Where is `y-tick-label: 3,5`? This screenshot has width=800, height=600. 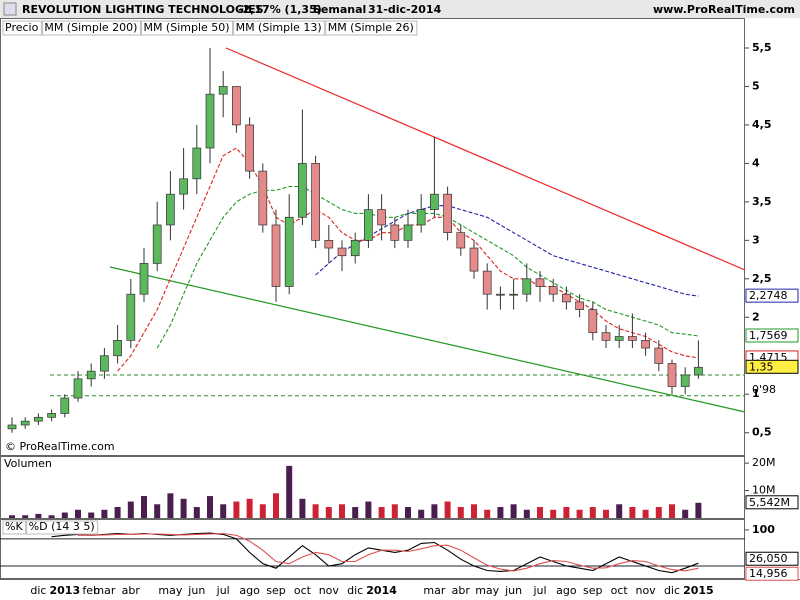 y-tick-label: 3,5 is located at coordinates (762, 201).